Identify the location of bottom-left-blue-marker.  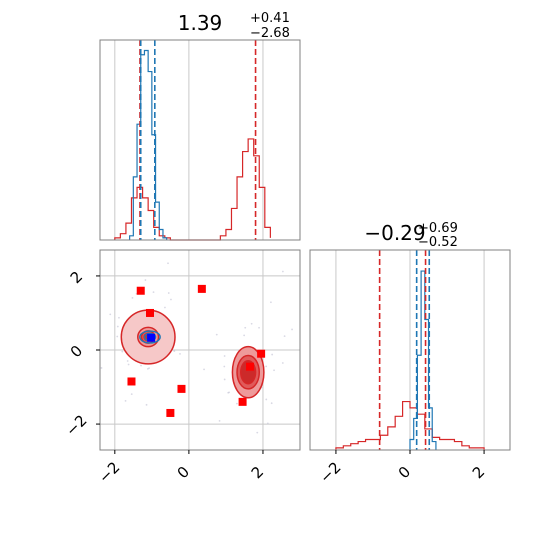
(151, 337).